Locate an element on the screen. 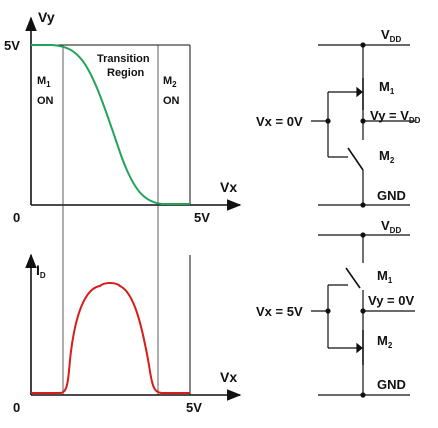  m1-switch-bottom is located at coordinates (353, 278).